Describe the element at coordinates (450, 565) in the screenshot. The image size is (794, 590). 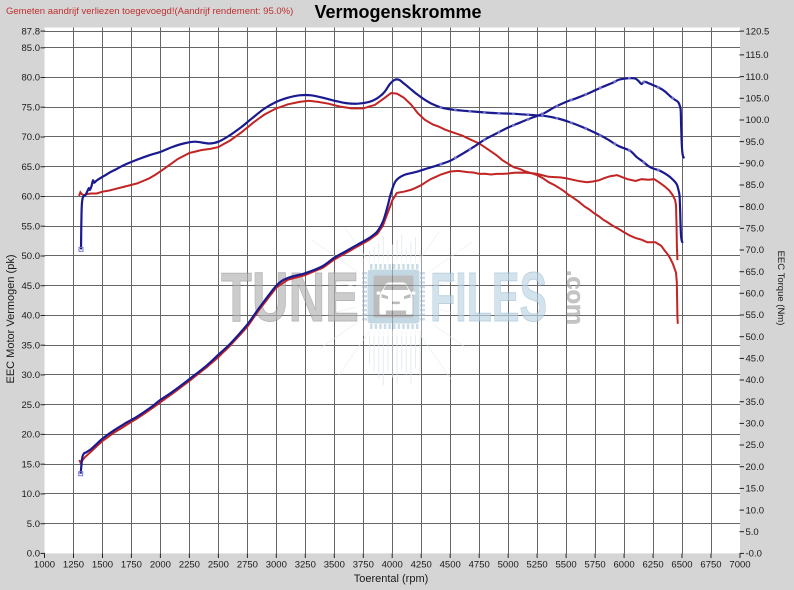
I see `svg-text: 4500` at that location.